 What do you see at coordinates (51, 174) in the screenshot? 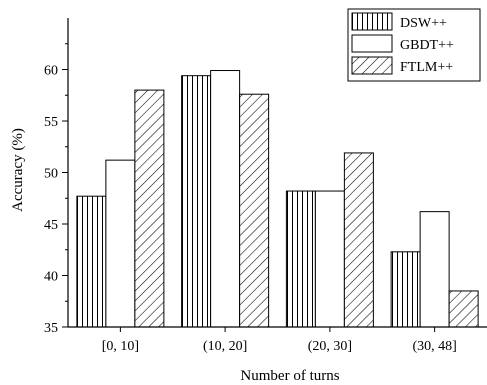
I see `y-tick-label: 50` at bounding box center [51, 174].